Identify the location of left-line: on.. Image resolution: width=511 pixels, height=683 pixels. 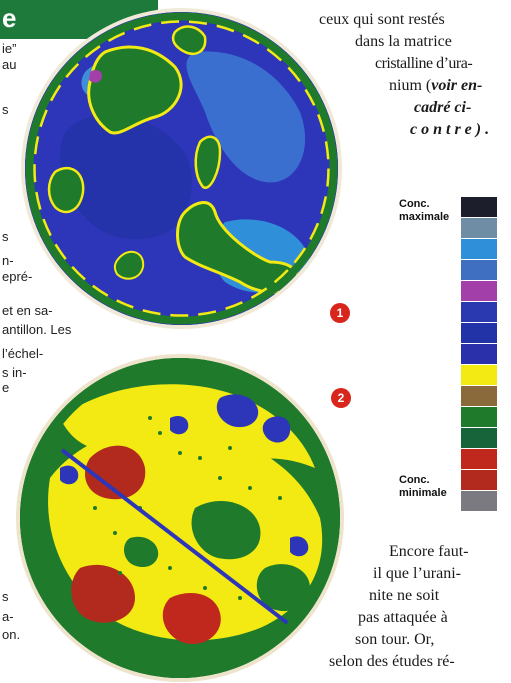
(11, 634).